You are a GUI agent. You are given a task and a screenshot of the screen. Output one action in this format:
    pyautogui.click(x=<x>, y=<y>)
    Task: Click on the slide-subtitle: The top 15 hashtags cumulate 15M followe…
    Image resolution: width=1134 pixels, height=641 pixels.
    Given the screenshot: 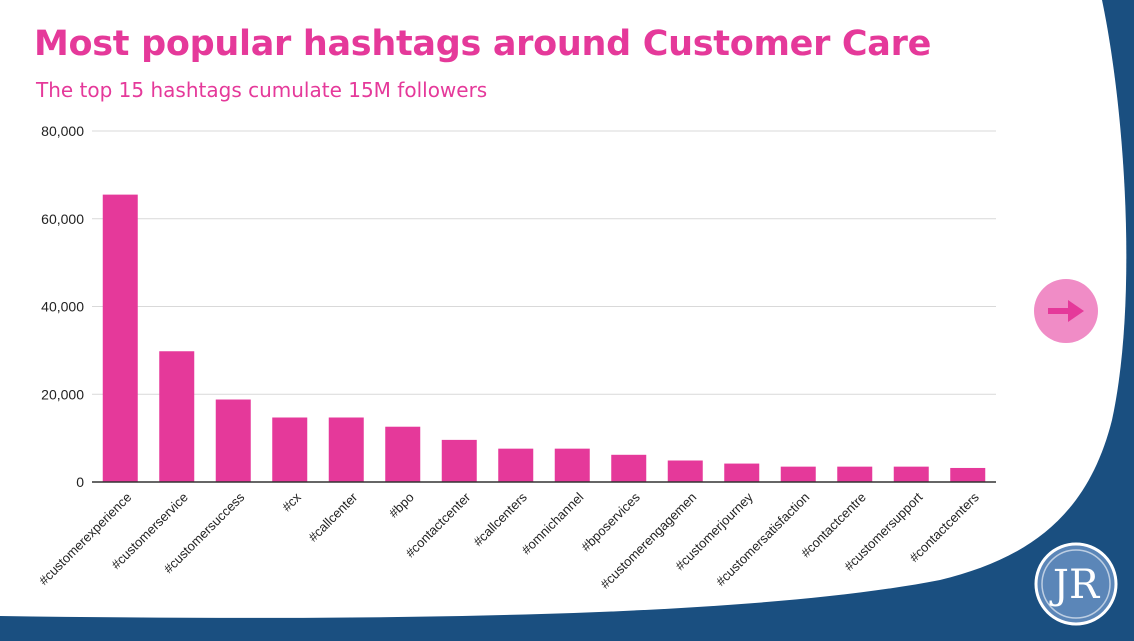 What is the action you would take?
    pyautogui.click(x=262, y=90)
    